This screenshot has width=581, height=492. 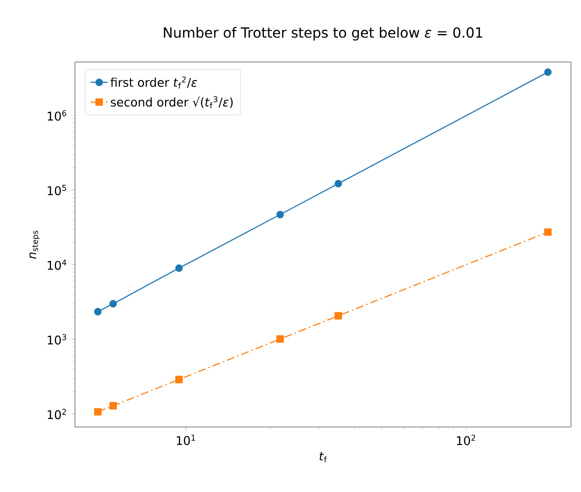 I want to click on y-tick-label: 10$^{4}$, so click(x=57, y=265).